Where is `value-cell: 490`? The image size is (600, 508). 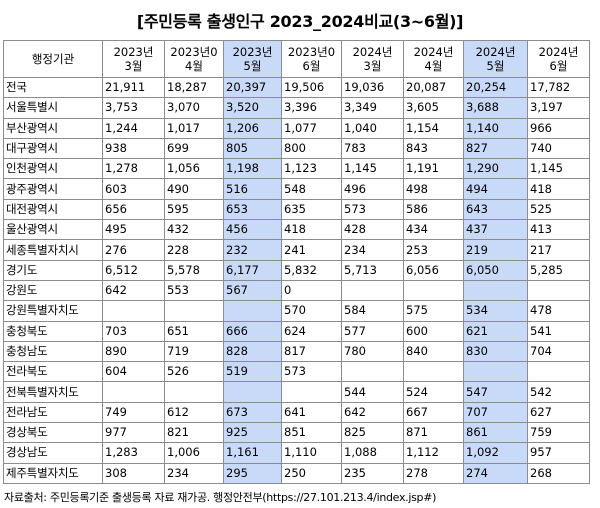 value-cell: 490 is located at coordinates (194, 189).